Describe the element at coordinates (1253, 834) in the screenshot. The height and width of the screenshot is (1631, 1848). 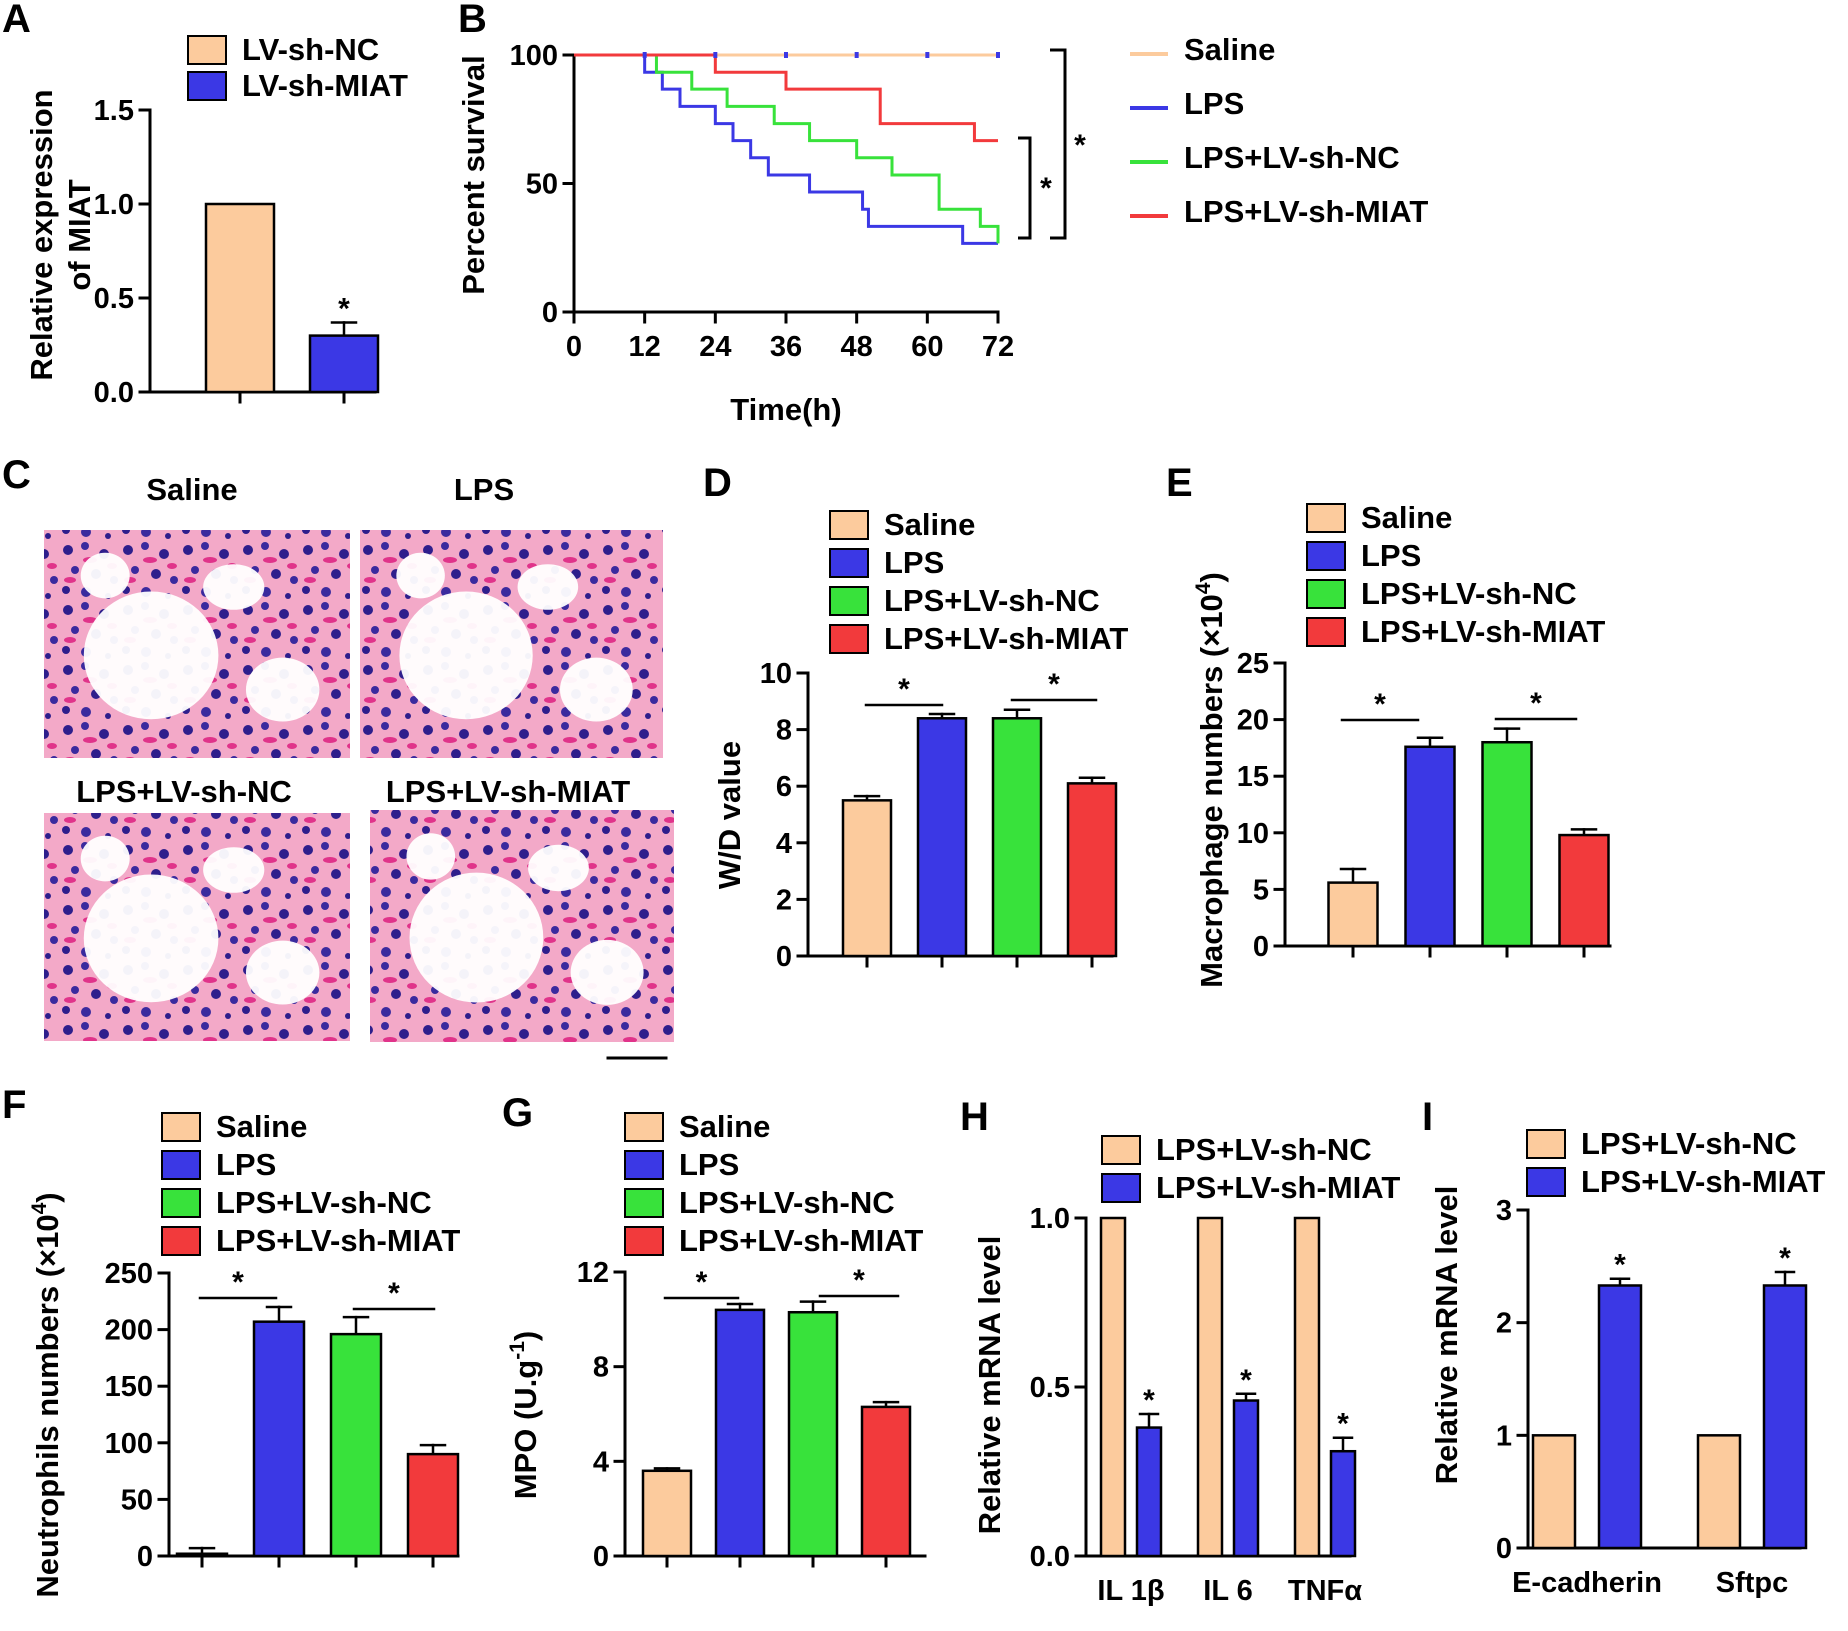
I see `panel-e-y-tick-label-10: 10` at that location.